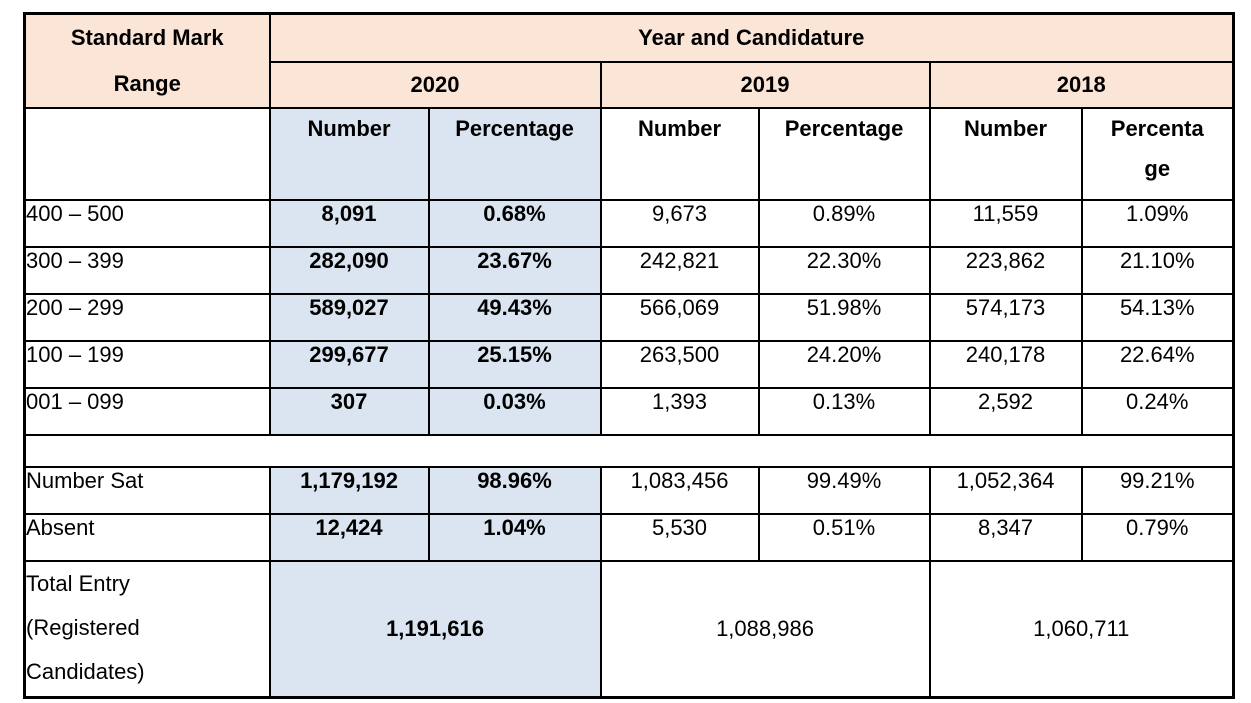  Describe the element at coordinates (751, 38) in the screenshot. I see `year-candidature-header: Year and Candidature` at that location.